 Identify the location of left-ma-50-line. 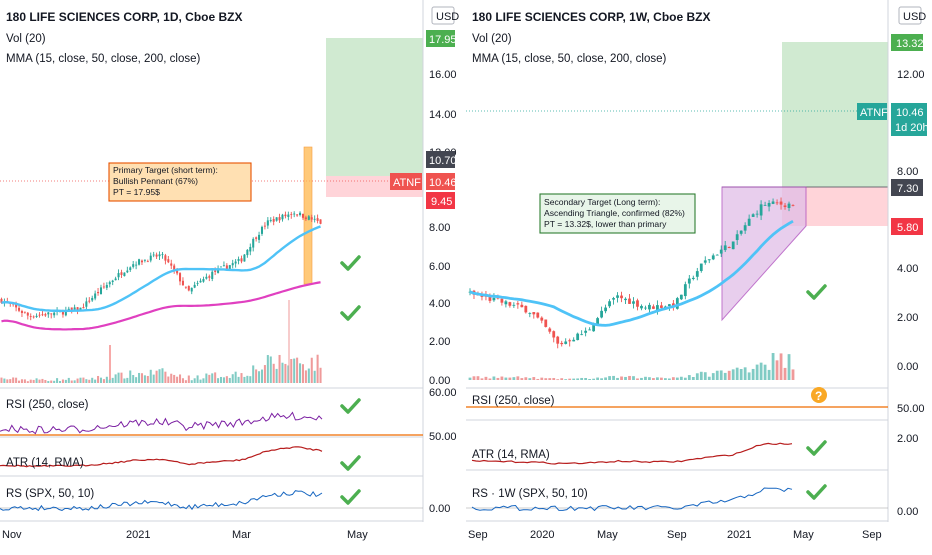
(161, 269).